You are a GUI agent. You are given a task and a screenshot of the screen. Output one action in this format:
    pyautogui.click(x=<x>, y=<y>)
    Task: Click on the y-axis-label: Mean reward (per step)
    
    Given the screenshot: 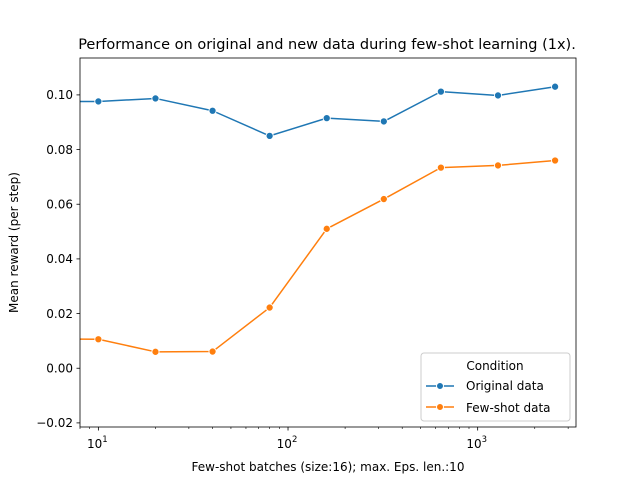 What is the action you would take?
    pyautogui.click(x=14, y=242)
    